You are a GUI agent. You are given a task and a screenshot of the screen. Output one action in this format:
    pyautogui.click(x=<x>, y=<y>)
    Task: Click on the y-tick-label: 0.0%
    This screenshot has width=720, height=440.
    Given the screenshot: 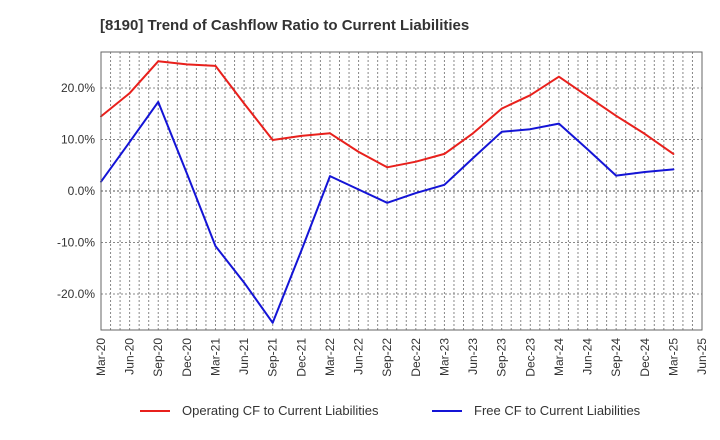 What is the action you would take?
    pyautogui.click(x=82, y=191)
    